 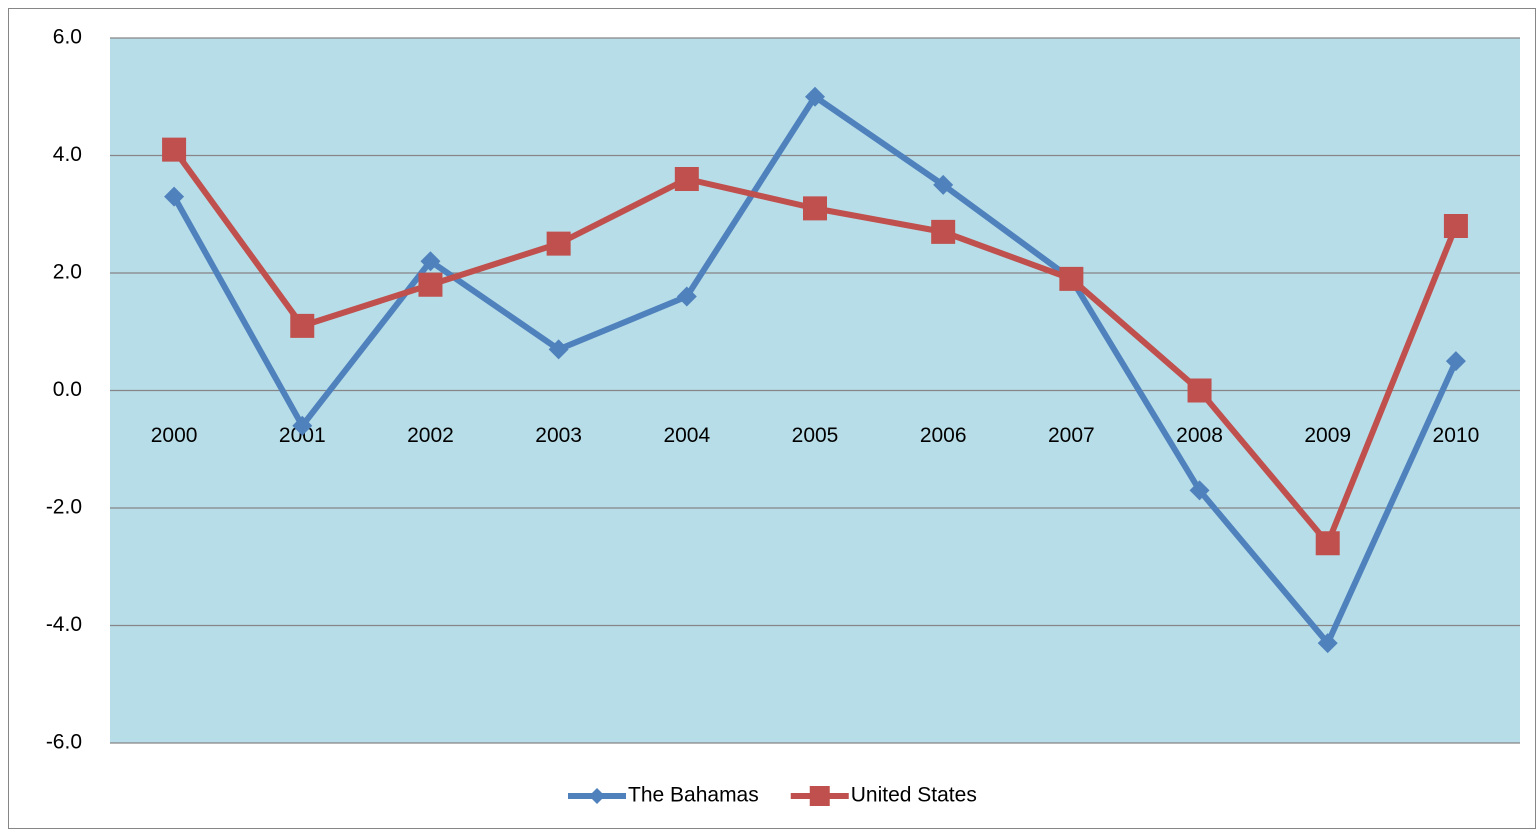 I want to click on y-tick-label: 0.0, so click(x=67, y=389).